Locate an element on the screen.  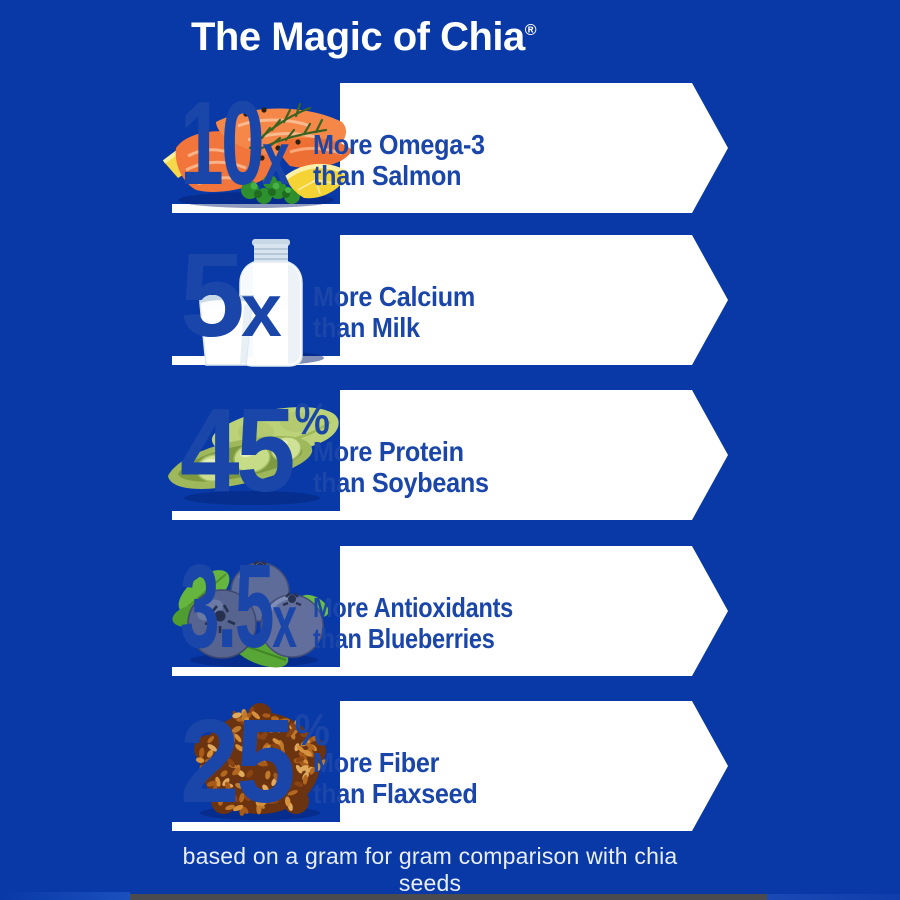
page-title: The Magic of Chia® is located at coordinates (364, 37).